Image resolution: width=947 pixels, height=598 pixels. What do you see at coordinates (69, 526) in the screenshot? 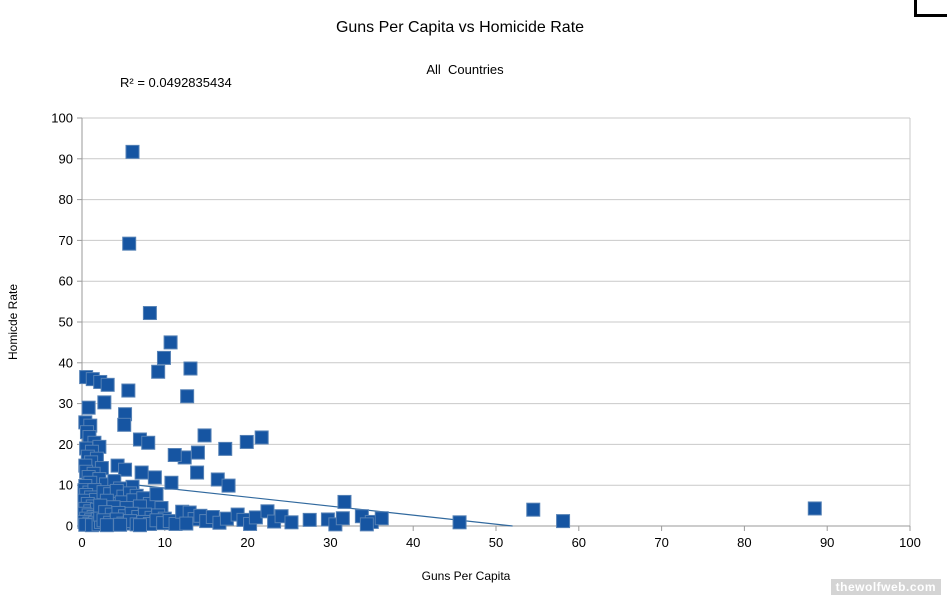
I see `y-axis-tick-label: 0` at bounding box center [69, 526].